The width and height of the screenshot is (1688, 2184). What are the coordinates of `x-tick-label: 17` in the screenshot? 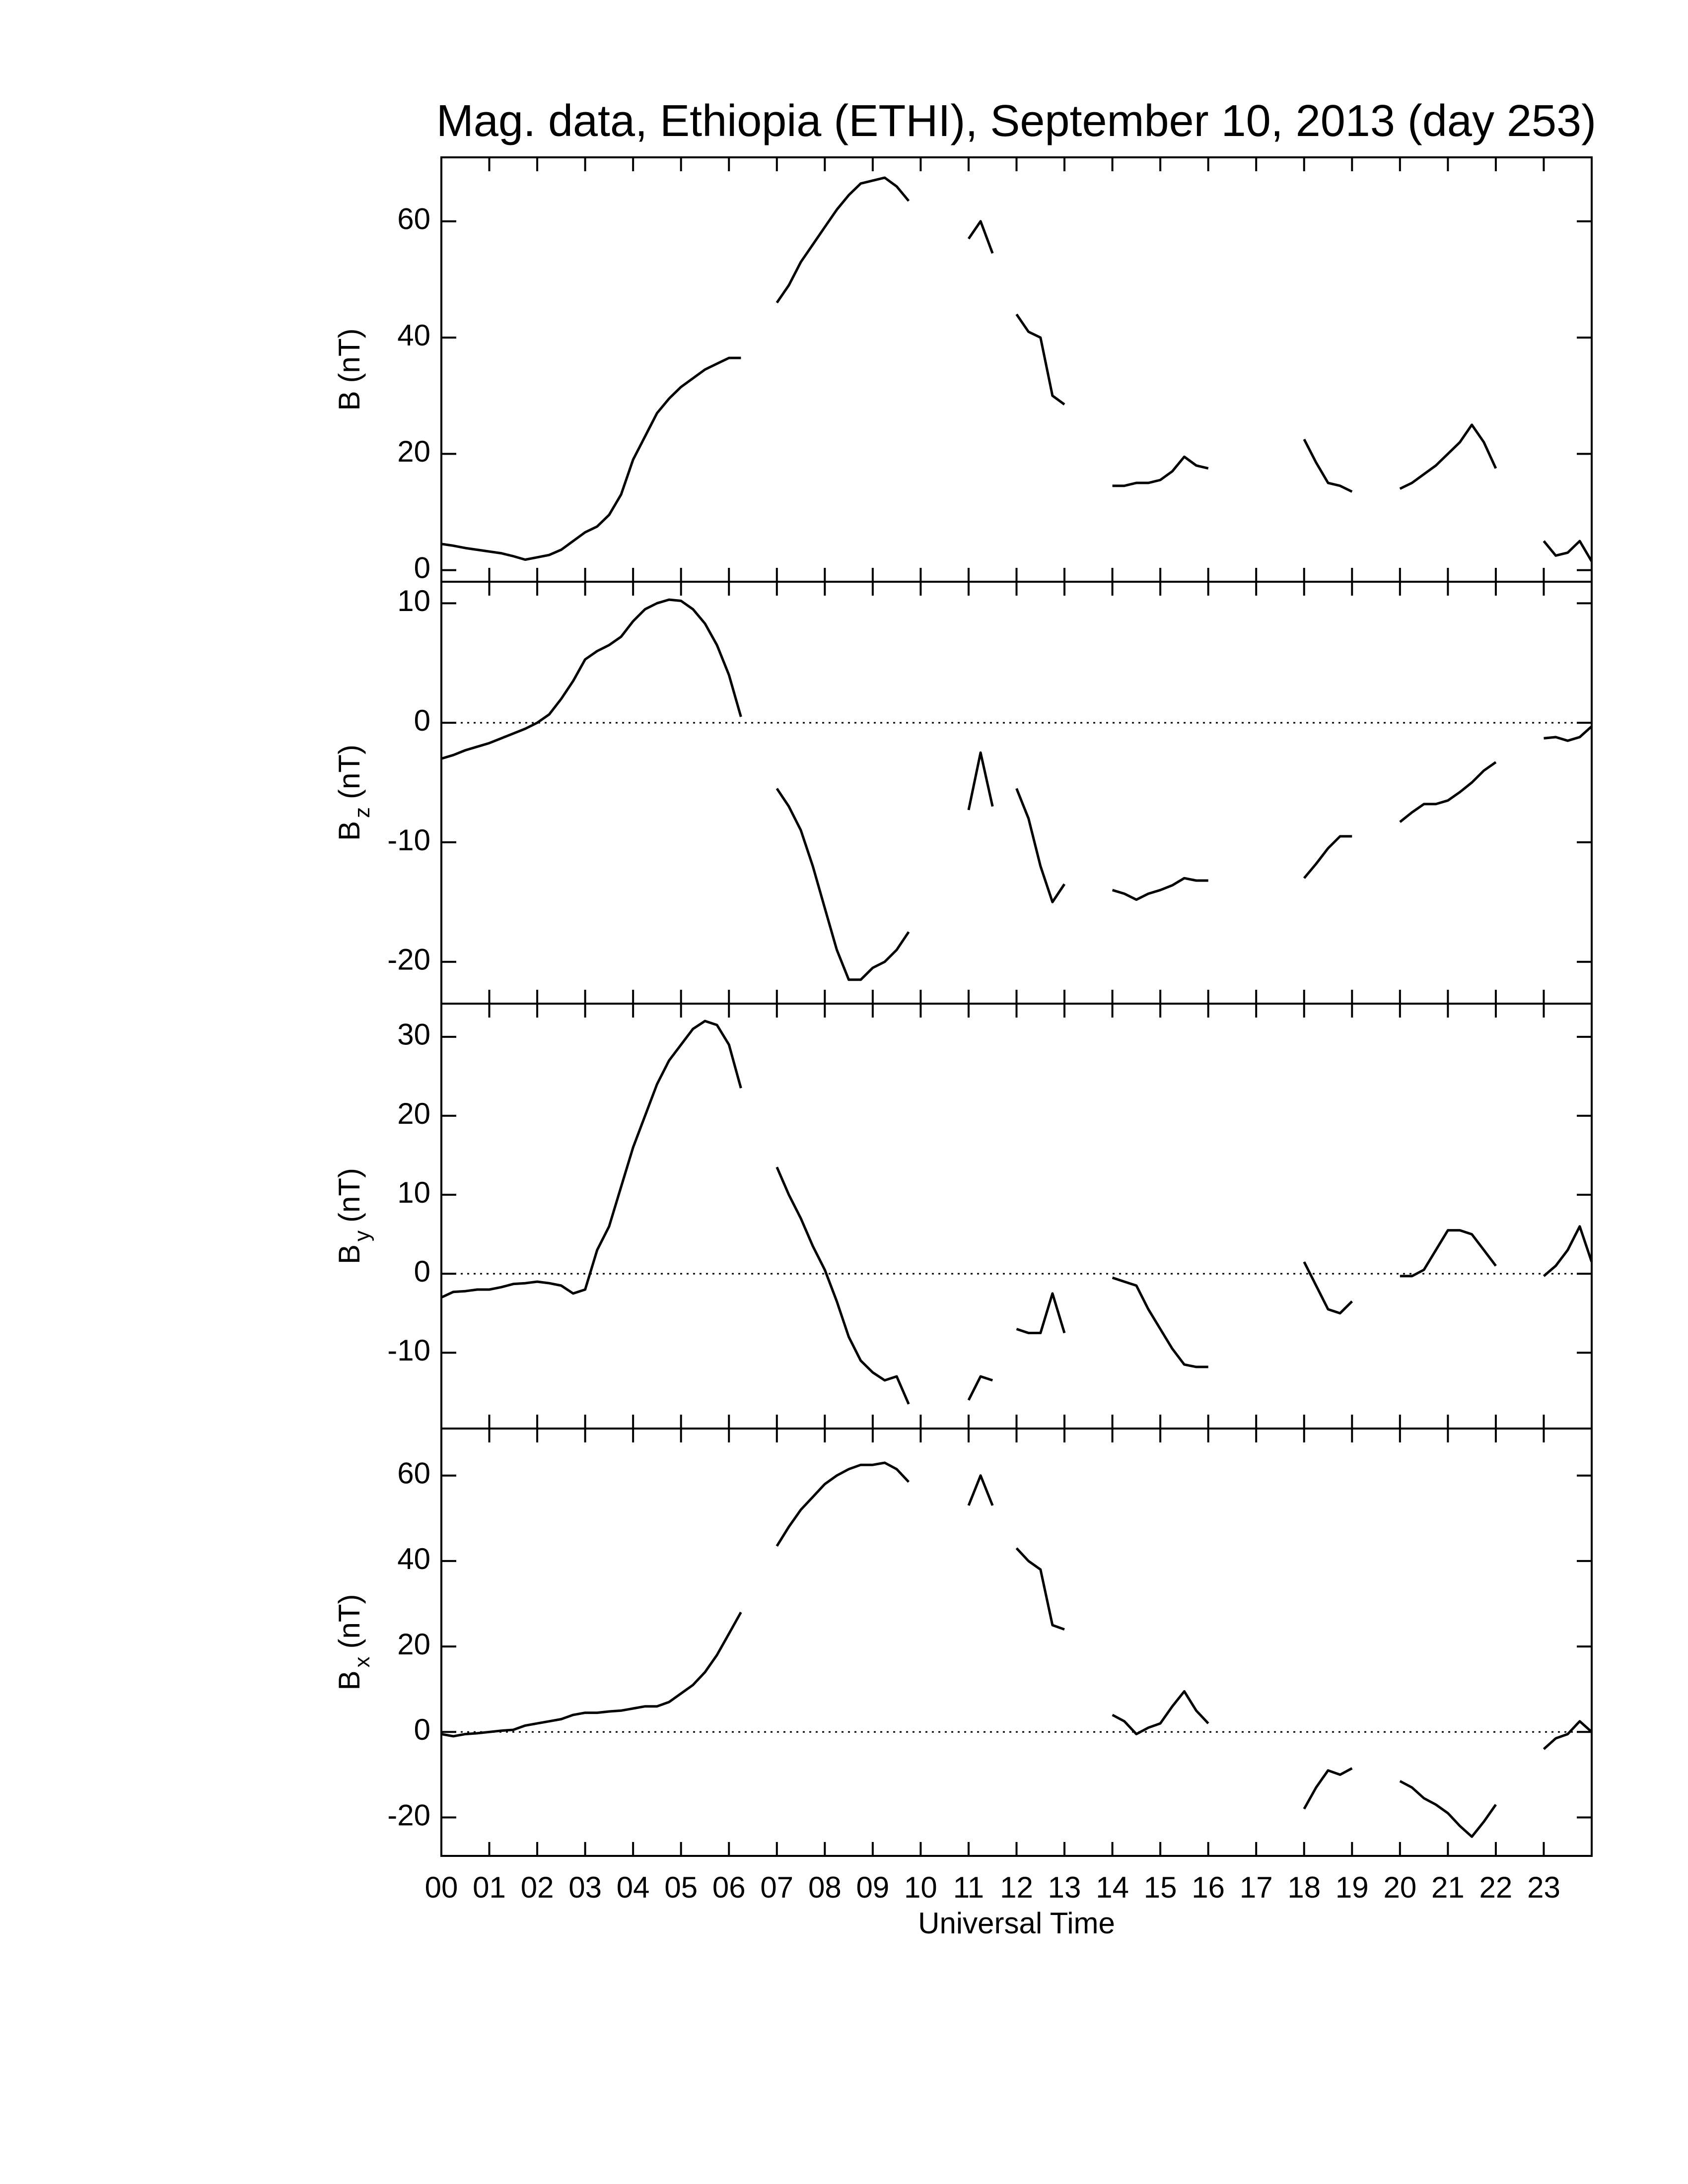 It's located at (1256, 1887).